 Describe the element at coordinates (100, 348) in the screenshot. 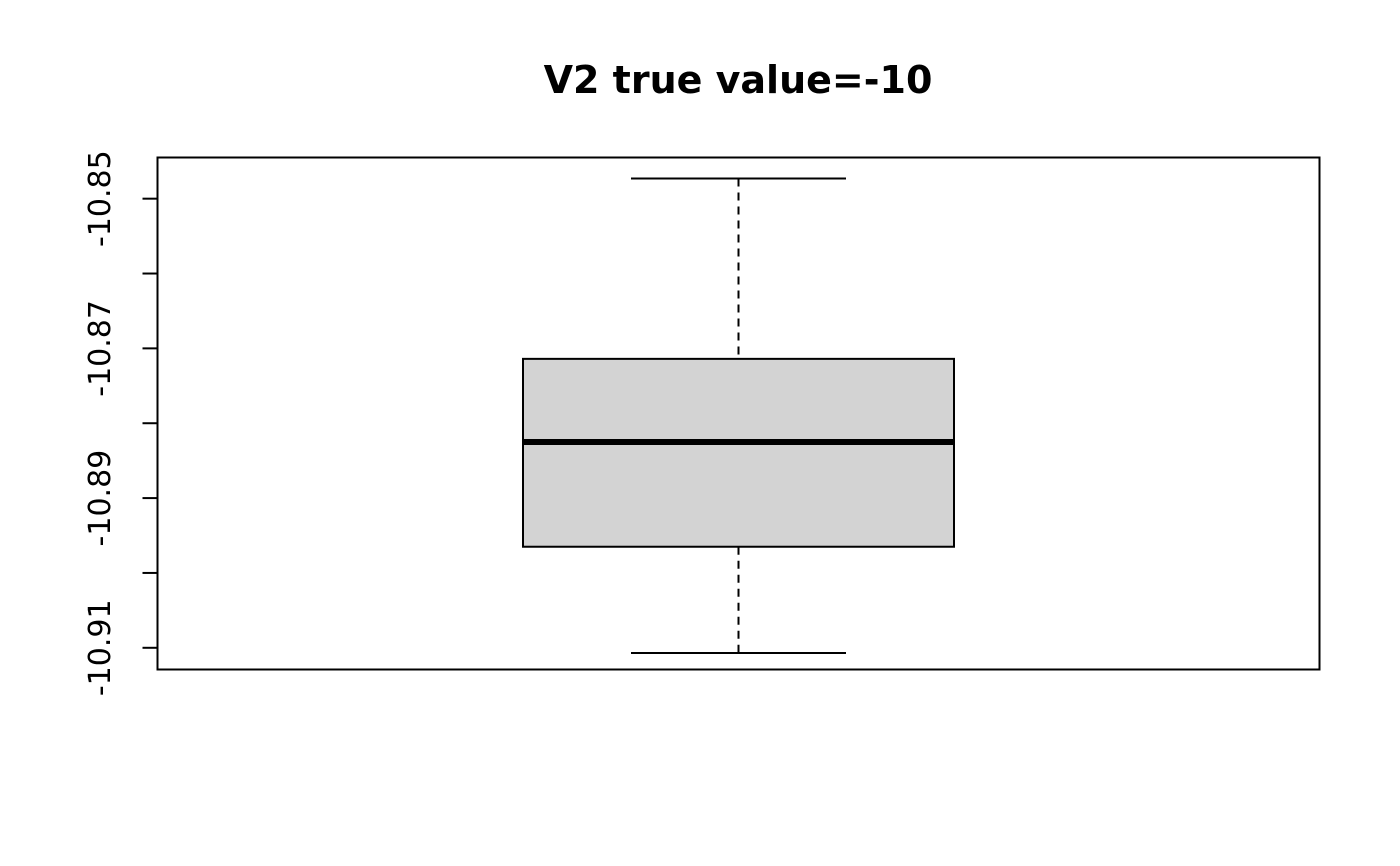

I see `y-tick-label: -10.87` at that location.